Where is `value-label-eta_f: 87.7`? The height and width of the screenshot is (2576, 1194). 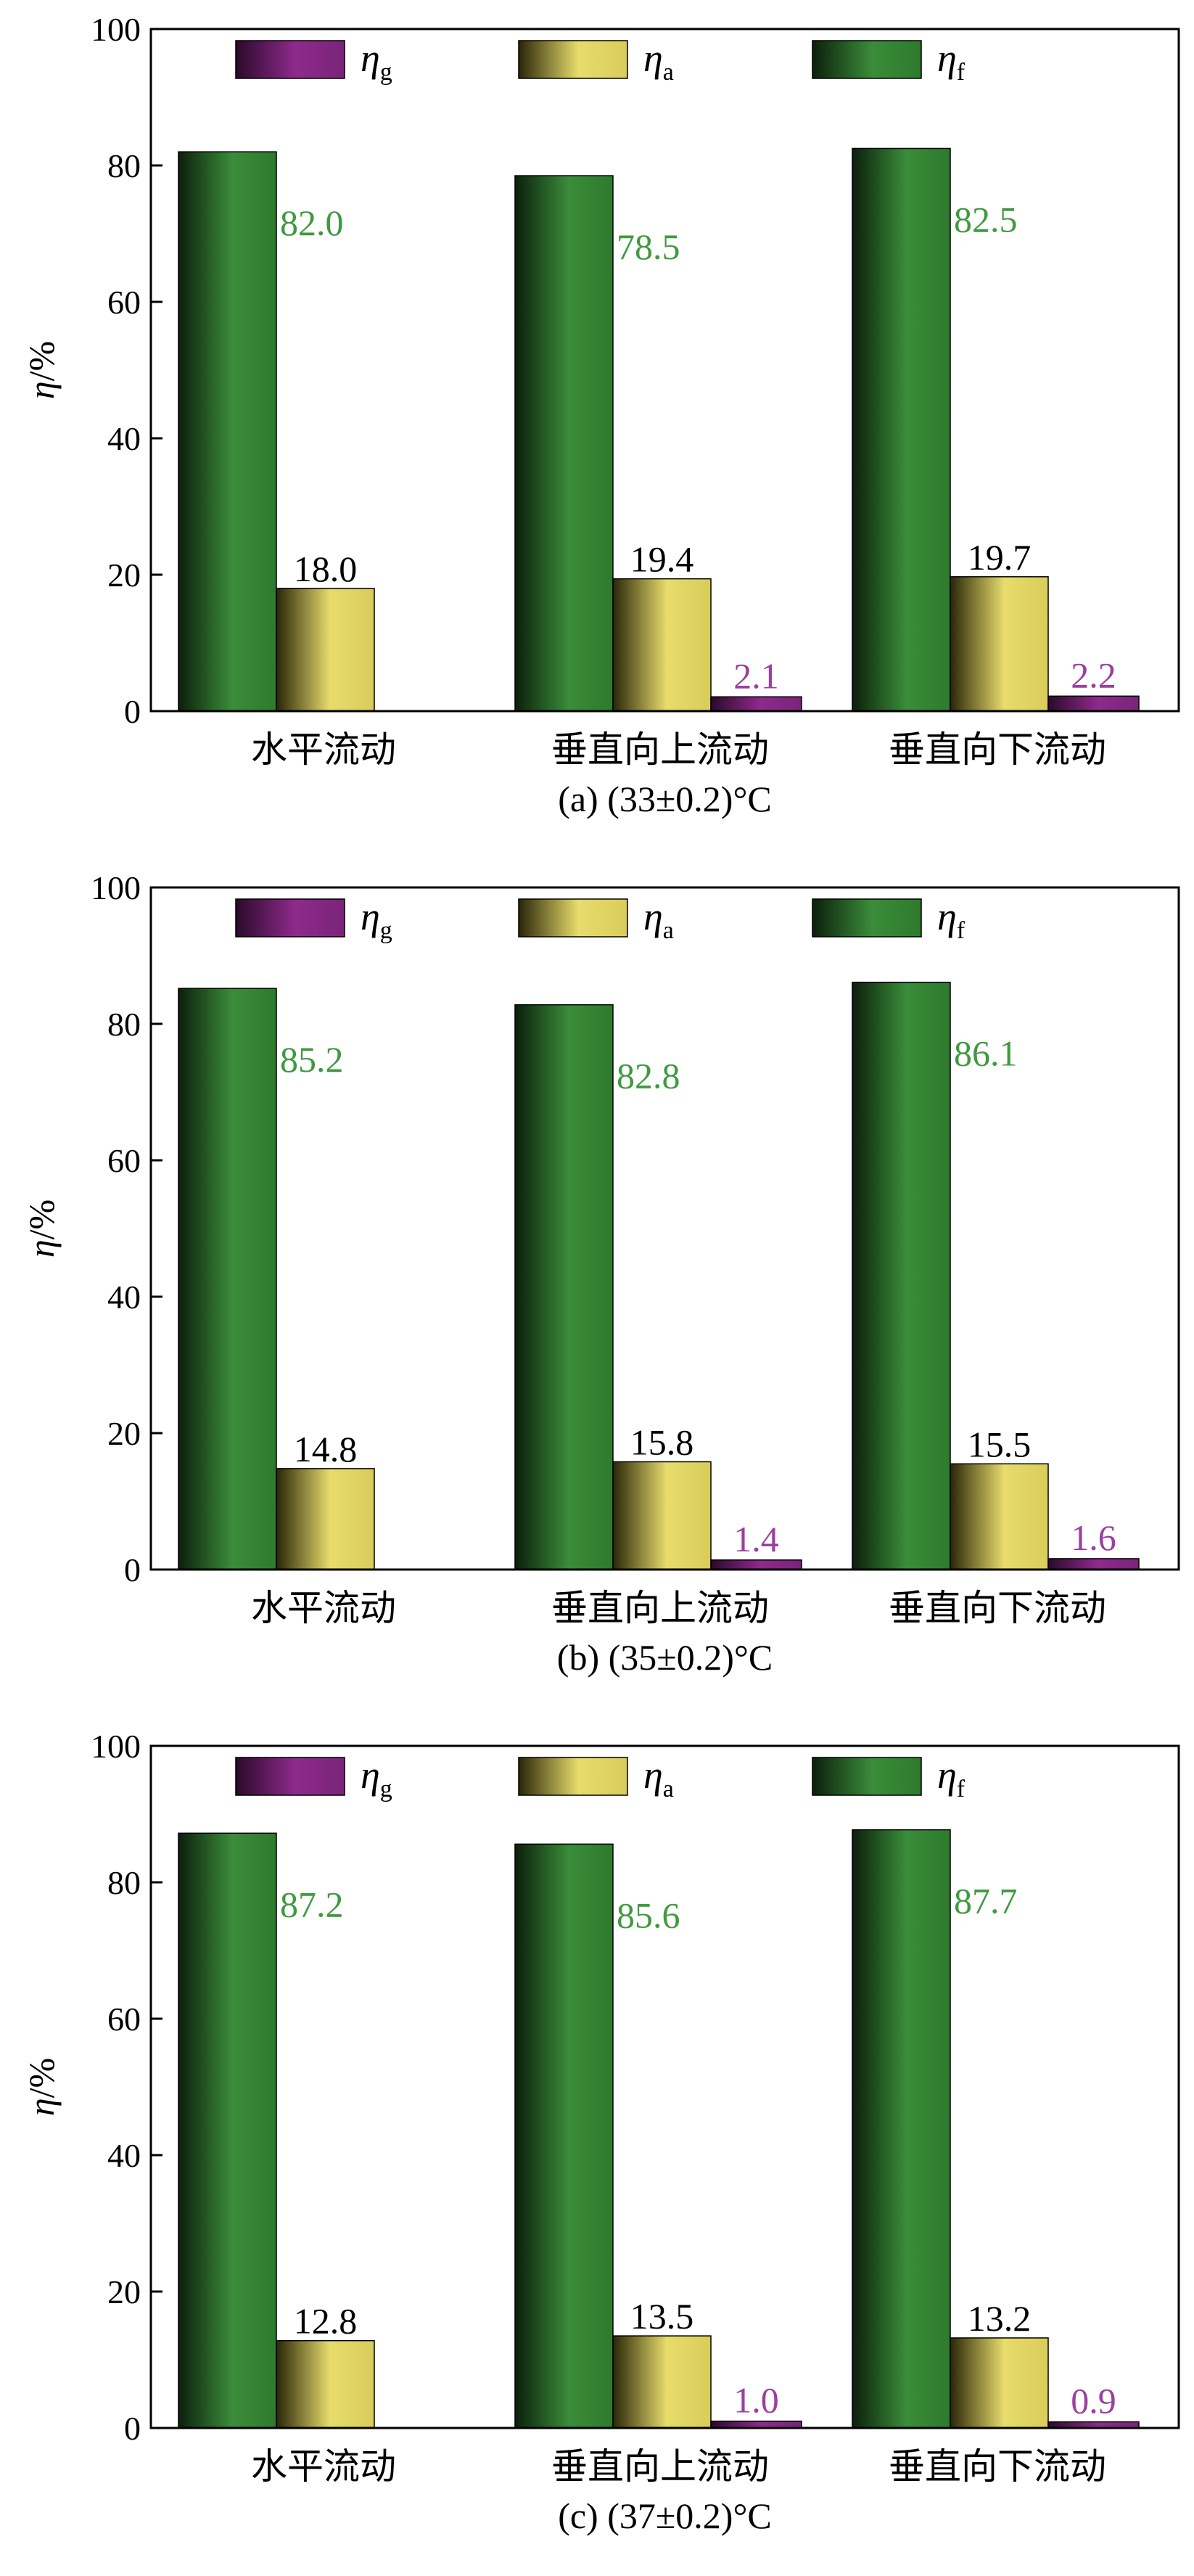
value-label-eta_f: 87.7 is located at coordinates (986, 1901).